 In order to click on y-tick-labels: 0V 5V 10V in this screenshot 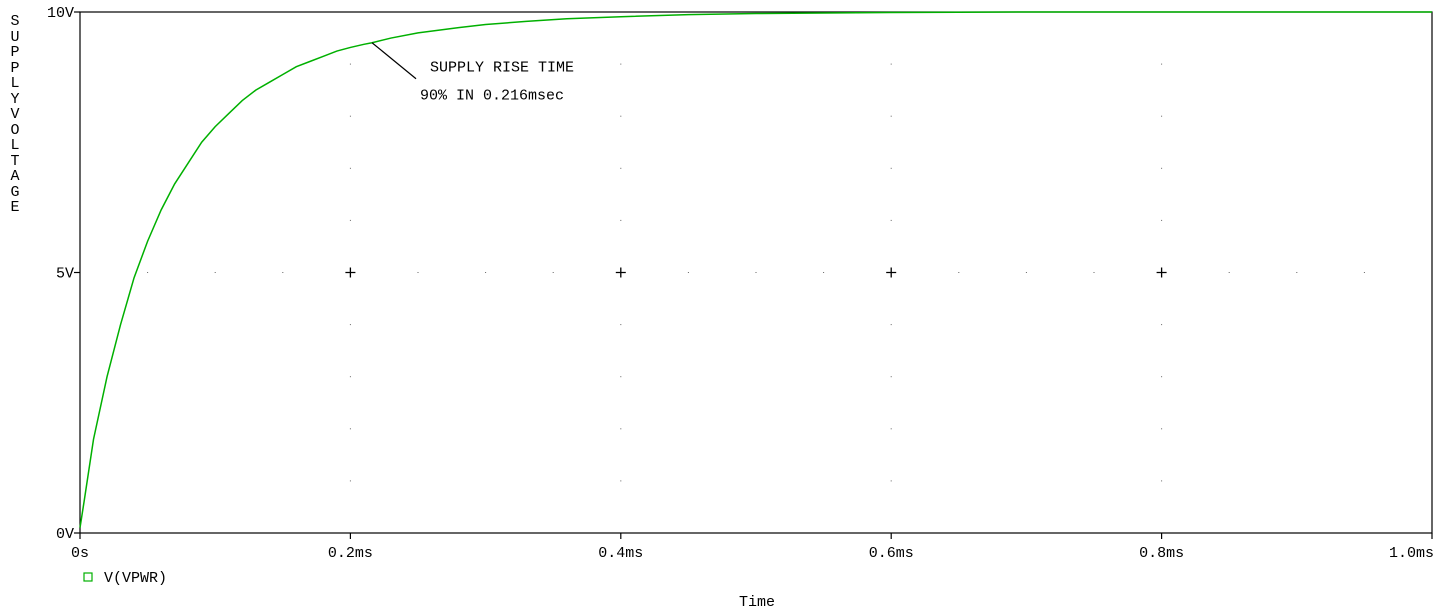, I will do `click(60, 274)`.